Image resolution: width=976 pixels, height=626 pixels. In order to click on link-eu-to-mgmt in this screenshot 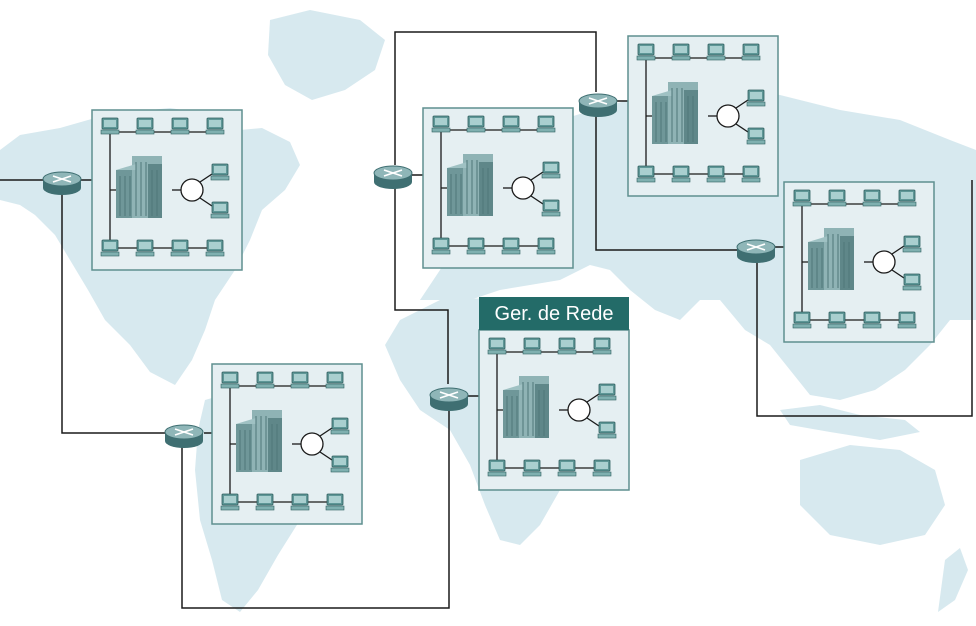, I will do `click(421, 282)`.